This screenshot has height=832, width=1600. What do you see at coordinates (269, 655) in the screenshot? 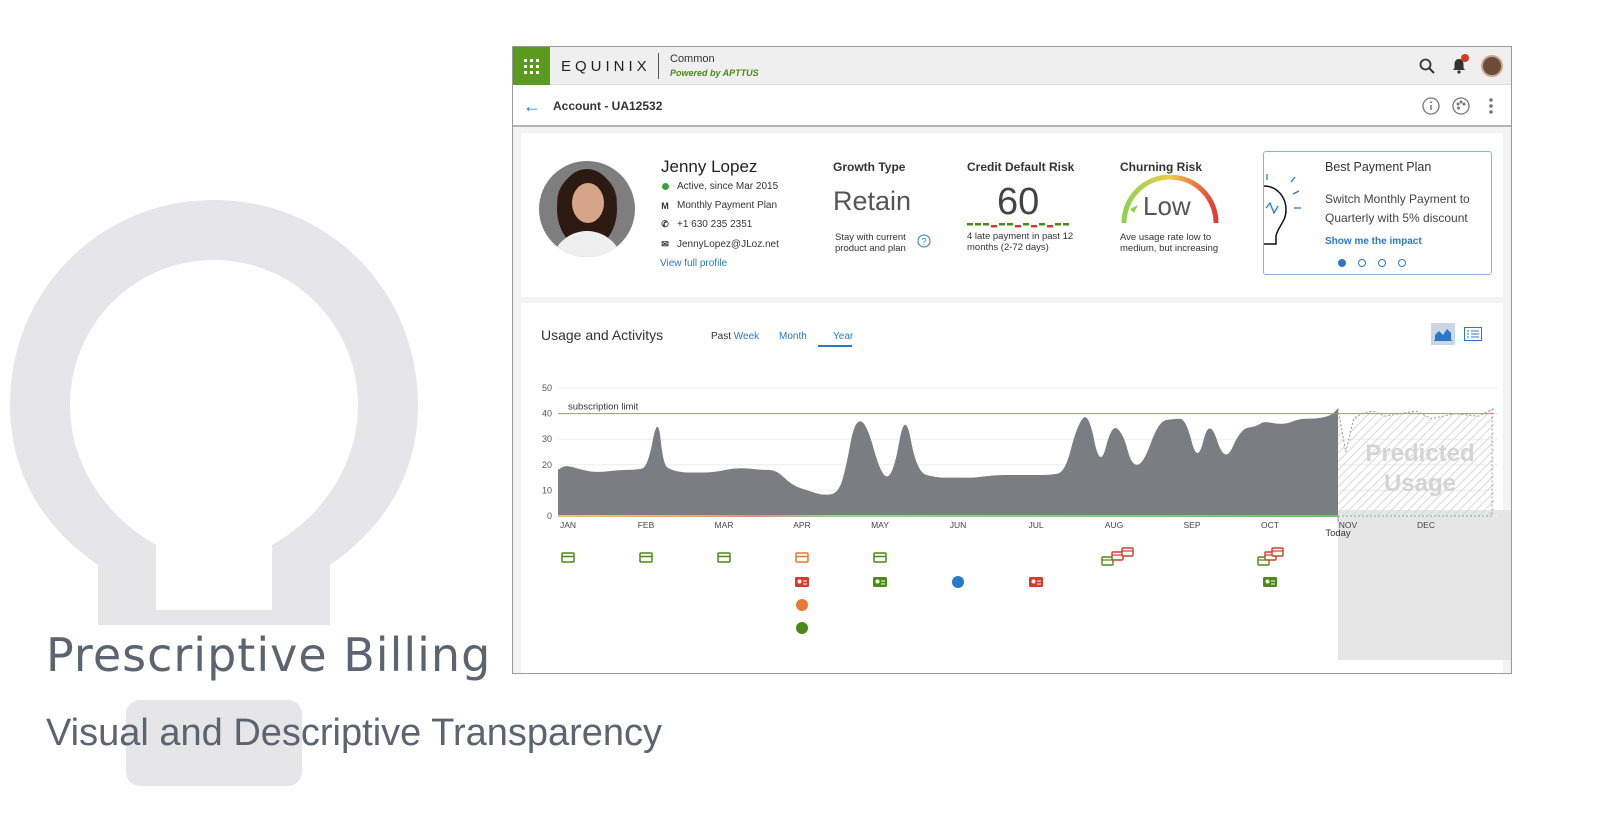
I see `hero-title: Prescriptive Billing` at bounding box center [269, 655].